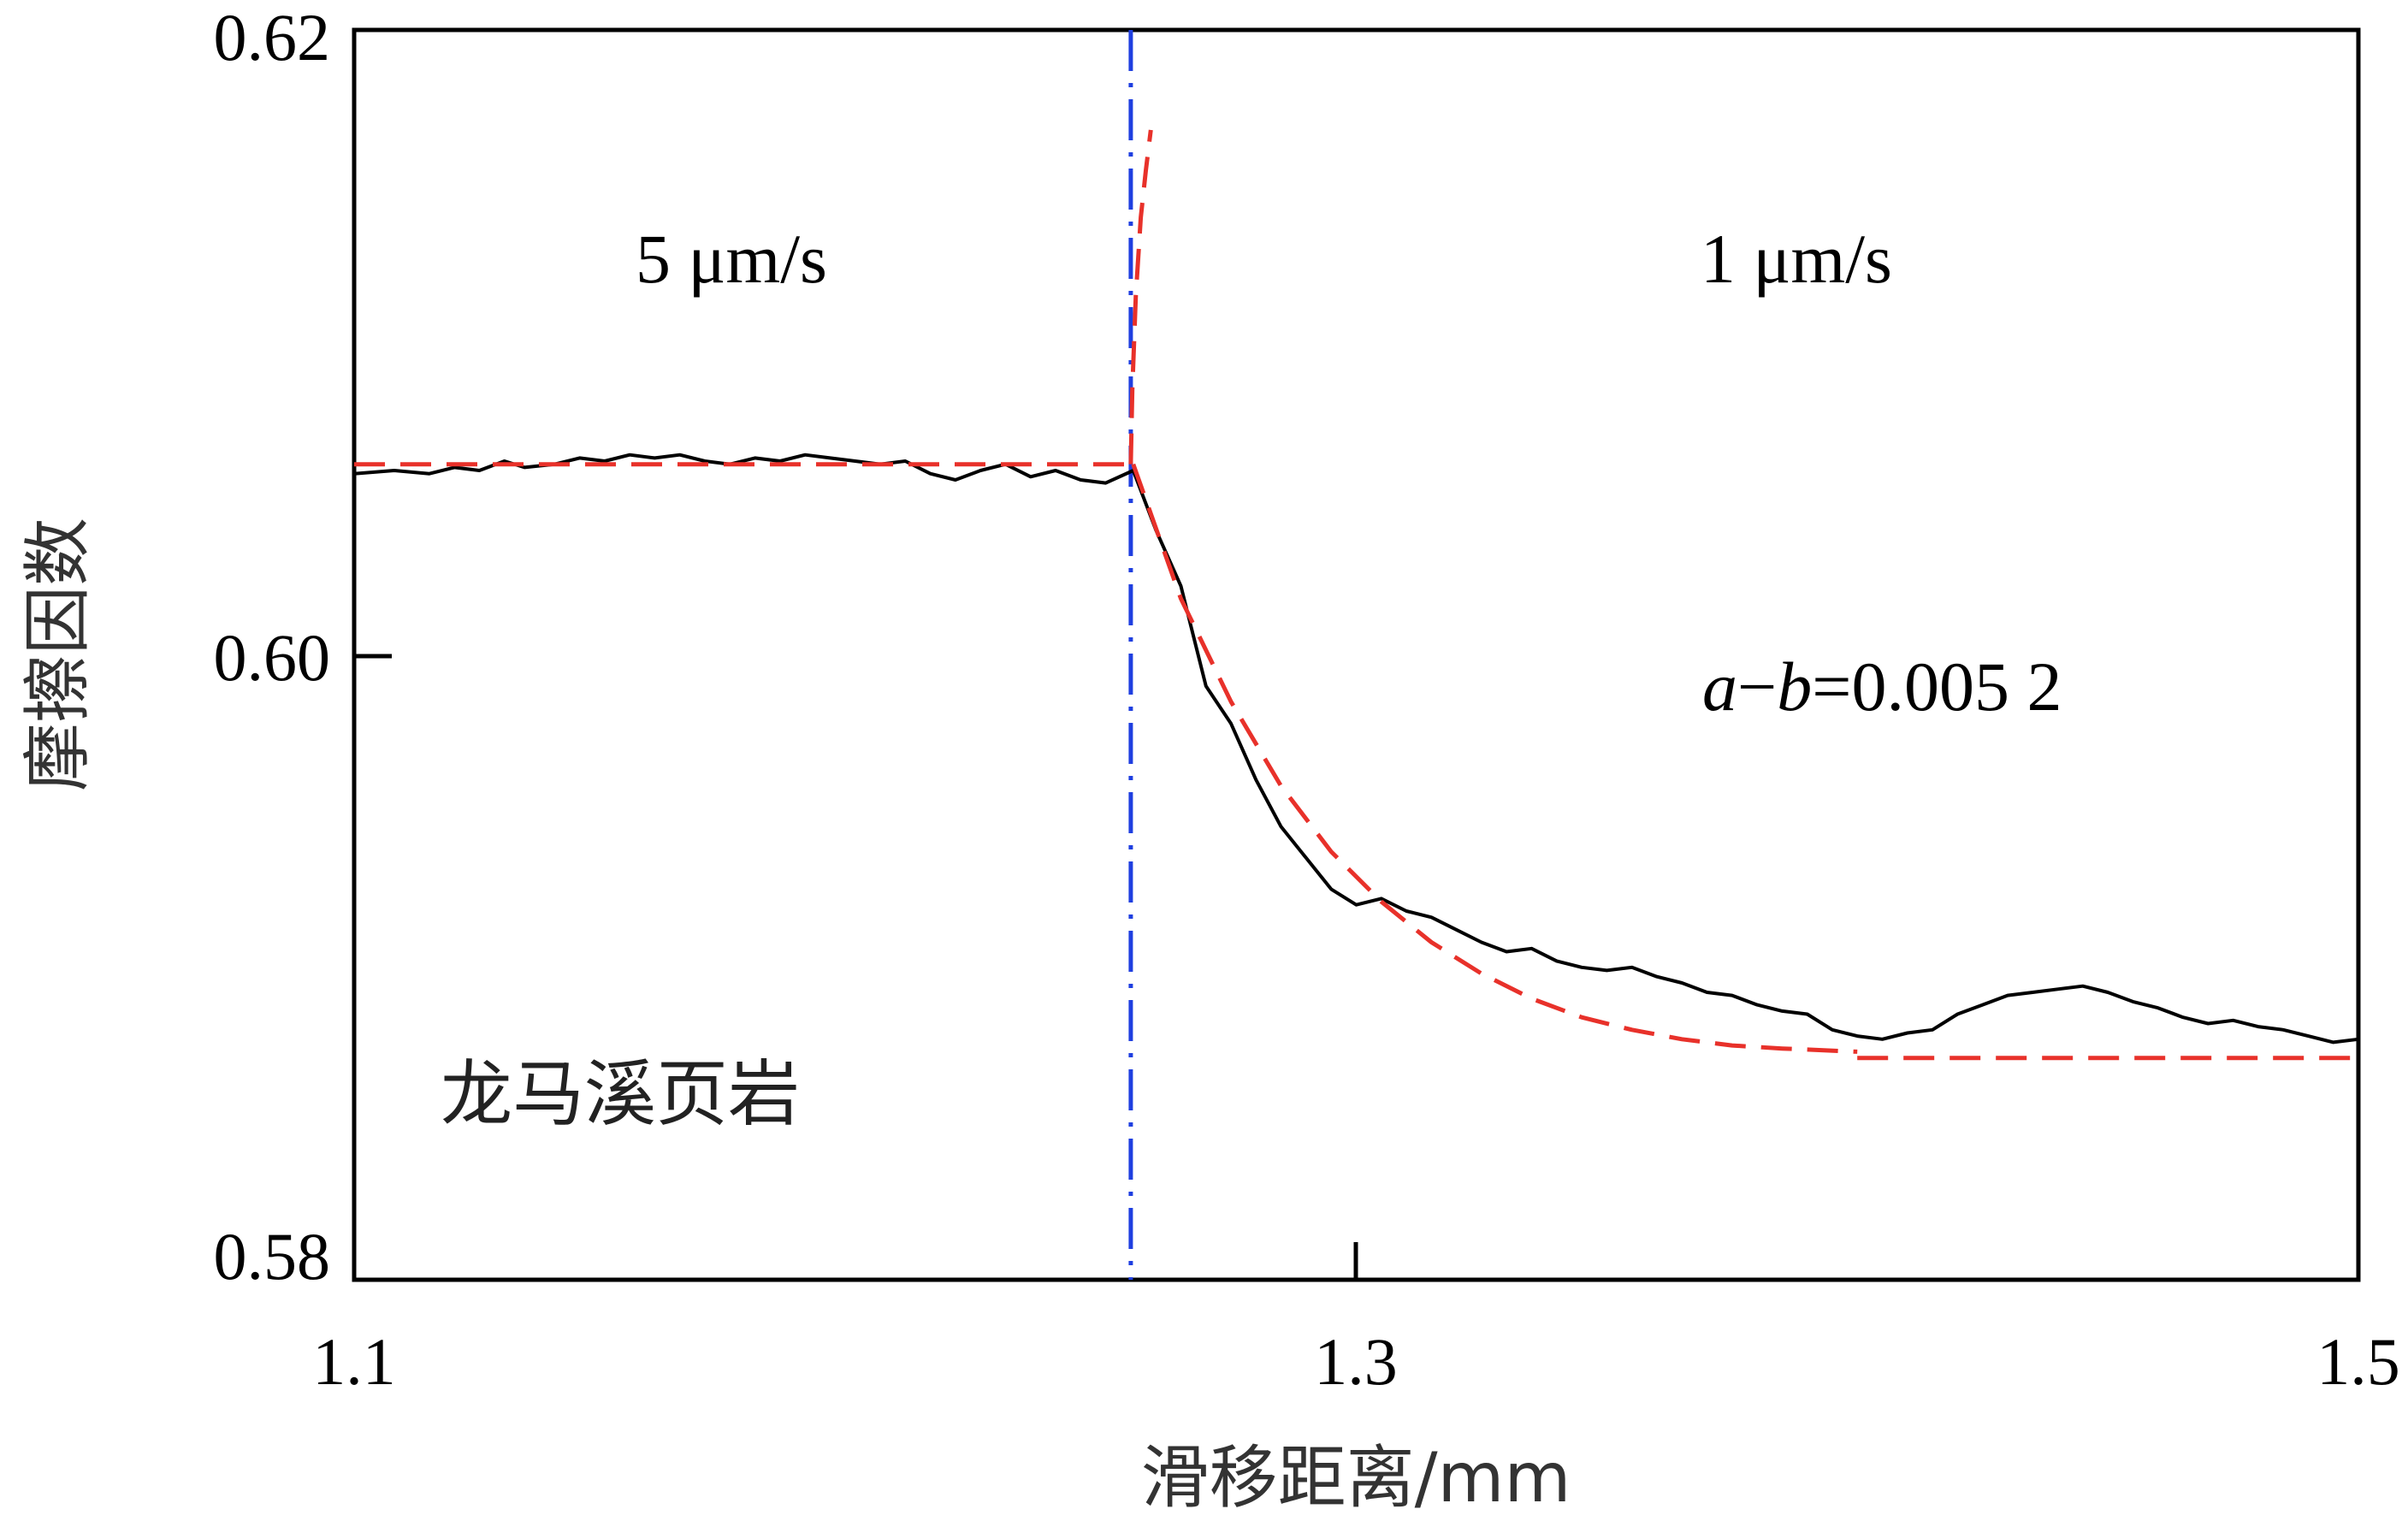 The height and width of the screenshot is (1521, 2408). Describe the element at coordinates (1494, 758) in the screenshot. I see `series-fit-evolution` at that location.